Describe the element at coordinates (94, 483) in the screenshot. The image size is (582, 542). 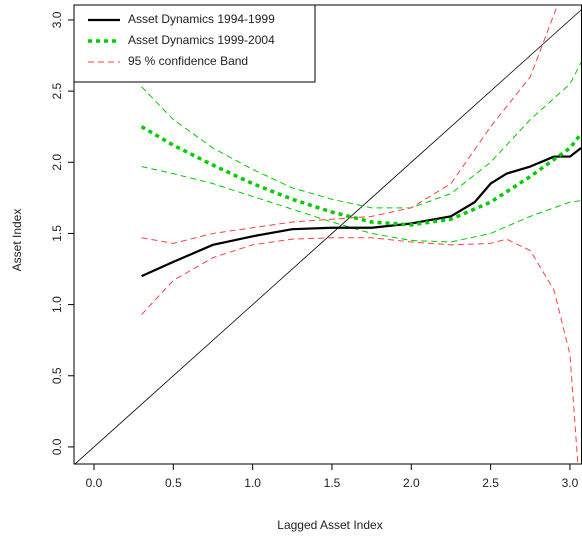
I see `x-tick-label: 0.0` at that location.